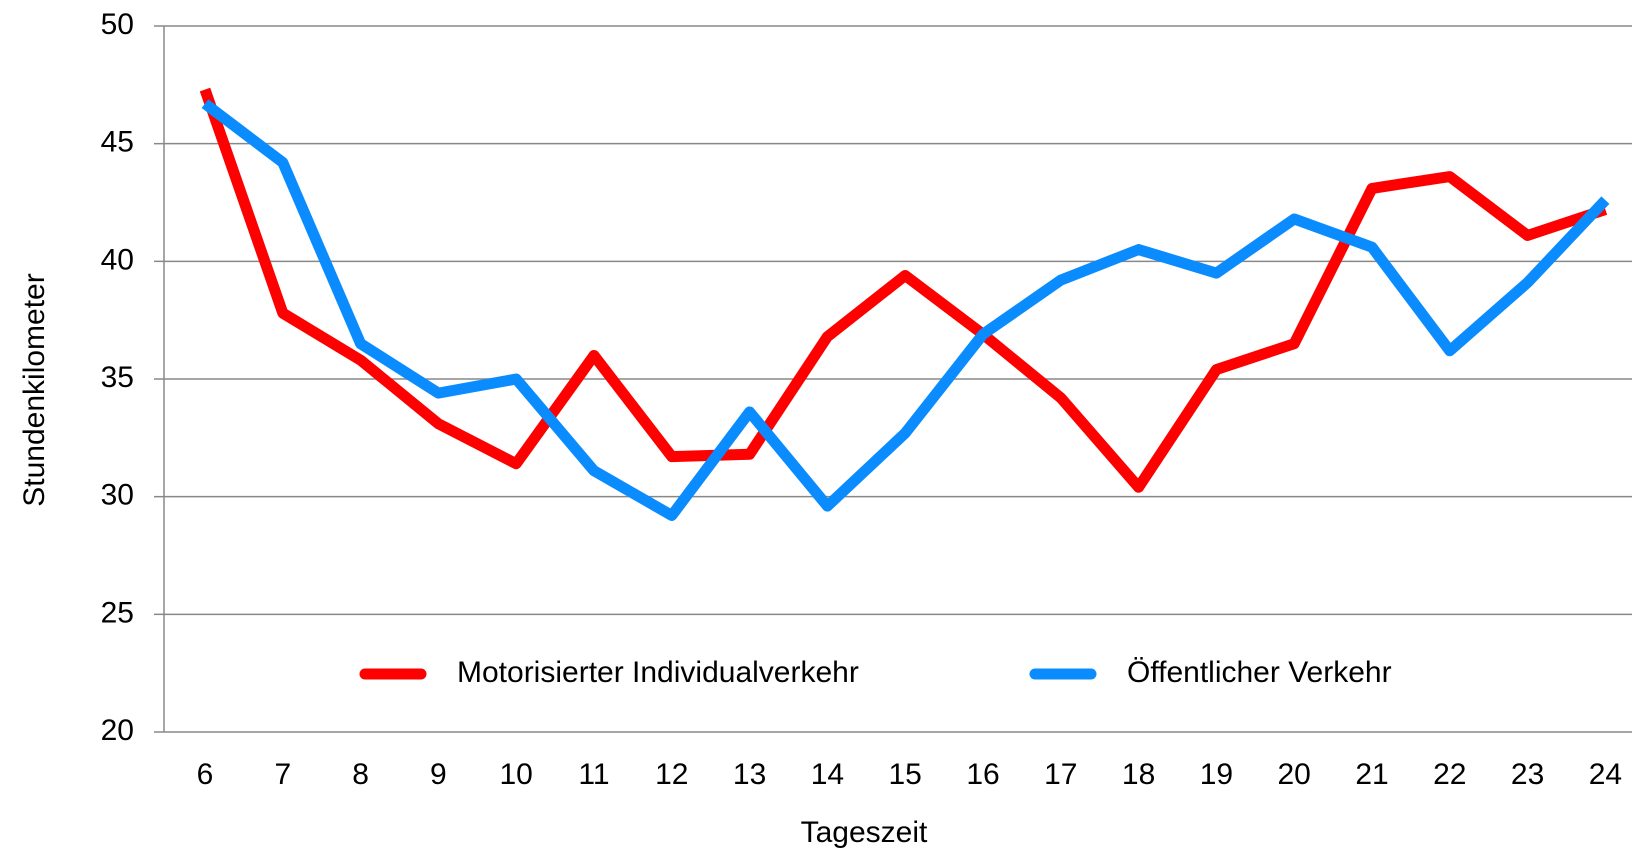 The width and height of the screenshot is (1632, 857). I want to click on x-tick-label: 9, so click(438, 774).